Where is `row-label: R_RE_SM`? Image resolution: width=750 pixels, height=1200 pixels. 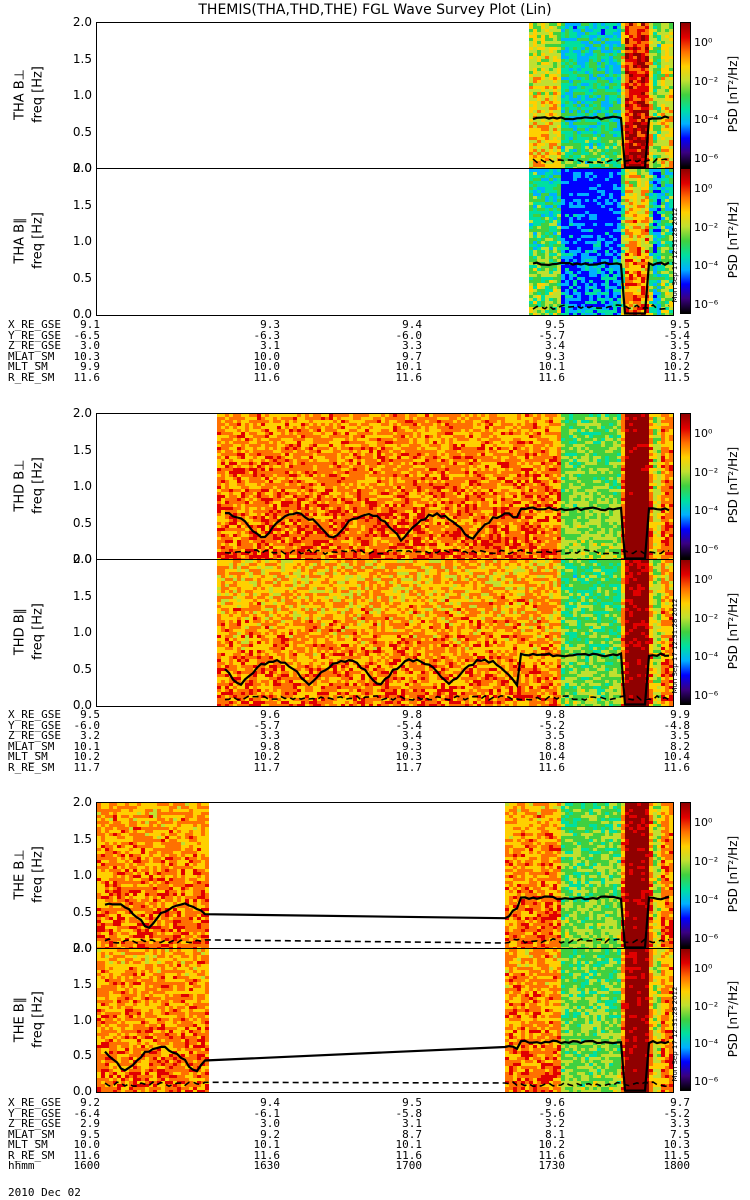 row-label: R_RE_SM is located at coordinates (31, 768).